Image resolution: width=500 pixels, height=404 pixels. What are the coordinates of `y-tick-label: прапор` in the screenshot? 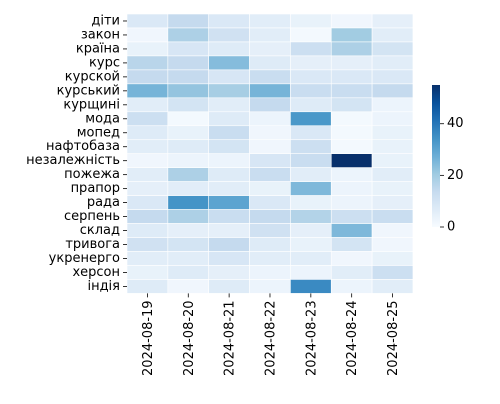 It's located at (95, 188).